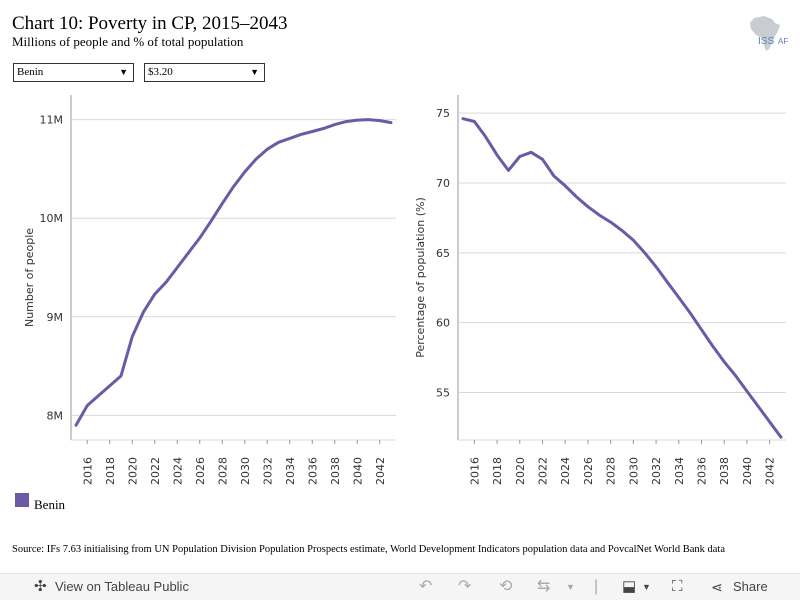  I want to click on logo-suffix: AF, so click(783, 41).